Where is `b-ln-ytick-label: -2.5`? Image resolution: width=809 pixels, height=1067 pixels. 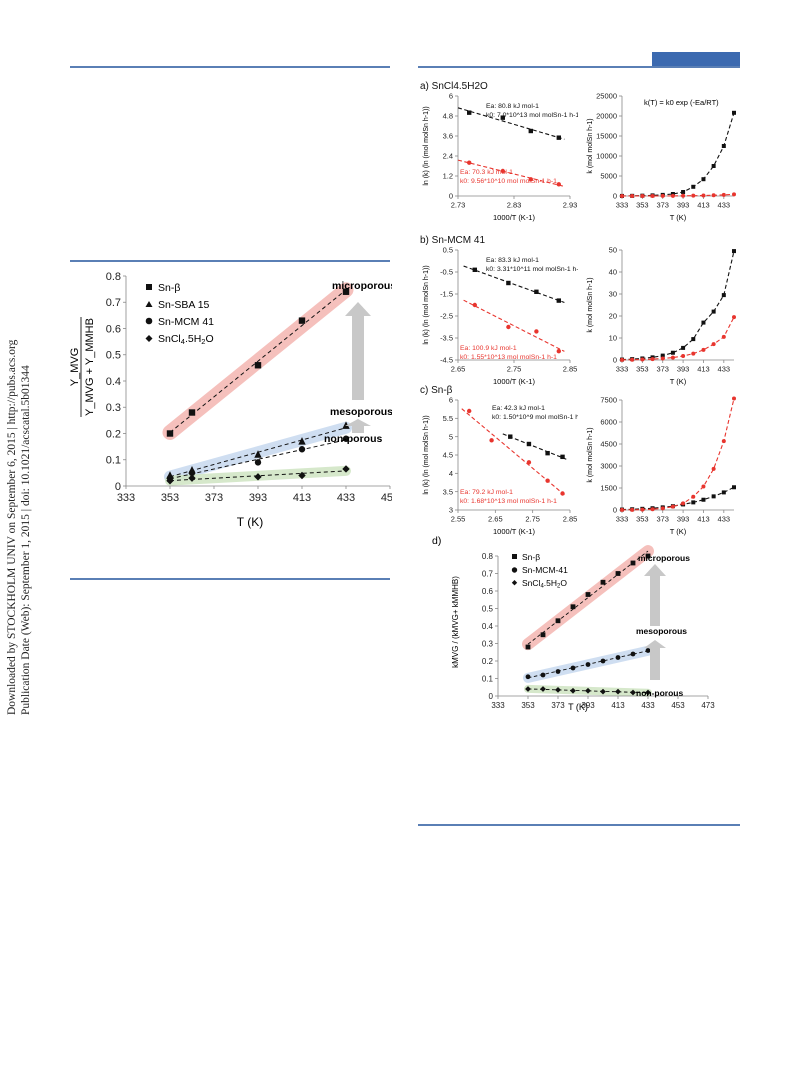 b-ln-ytick-label: -2.5 is located at coordinates (446, 316).